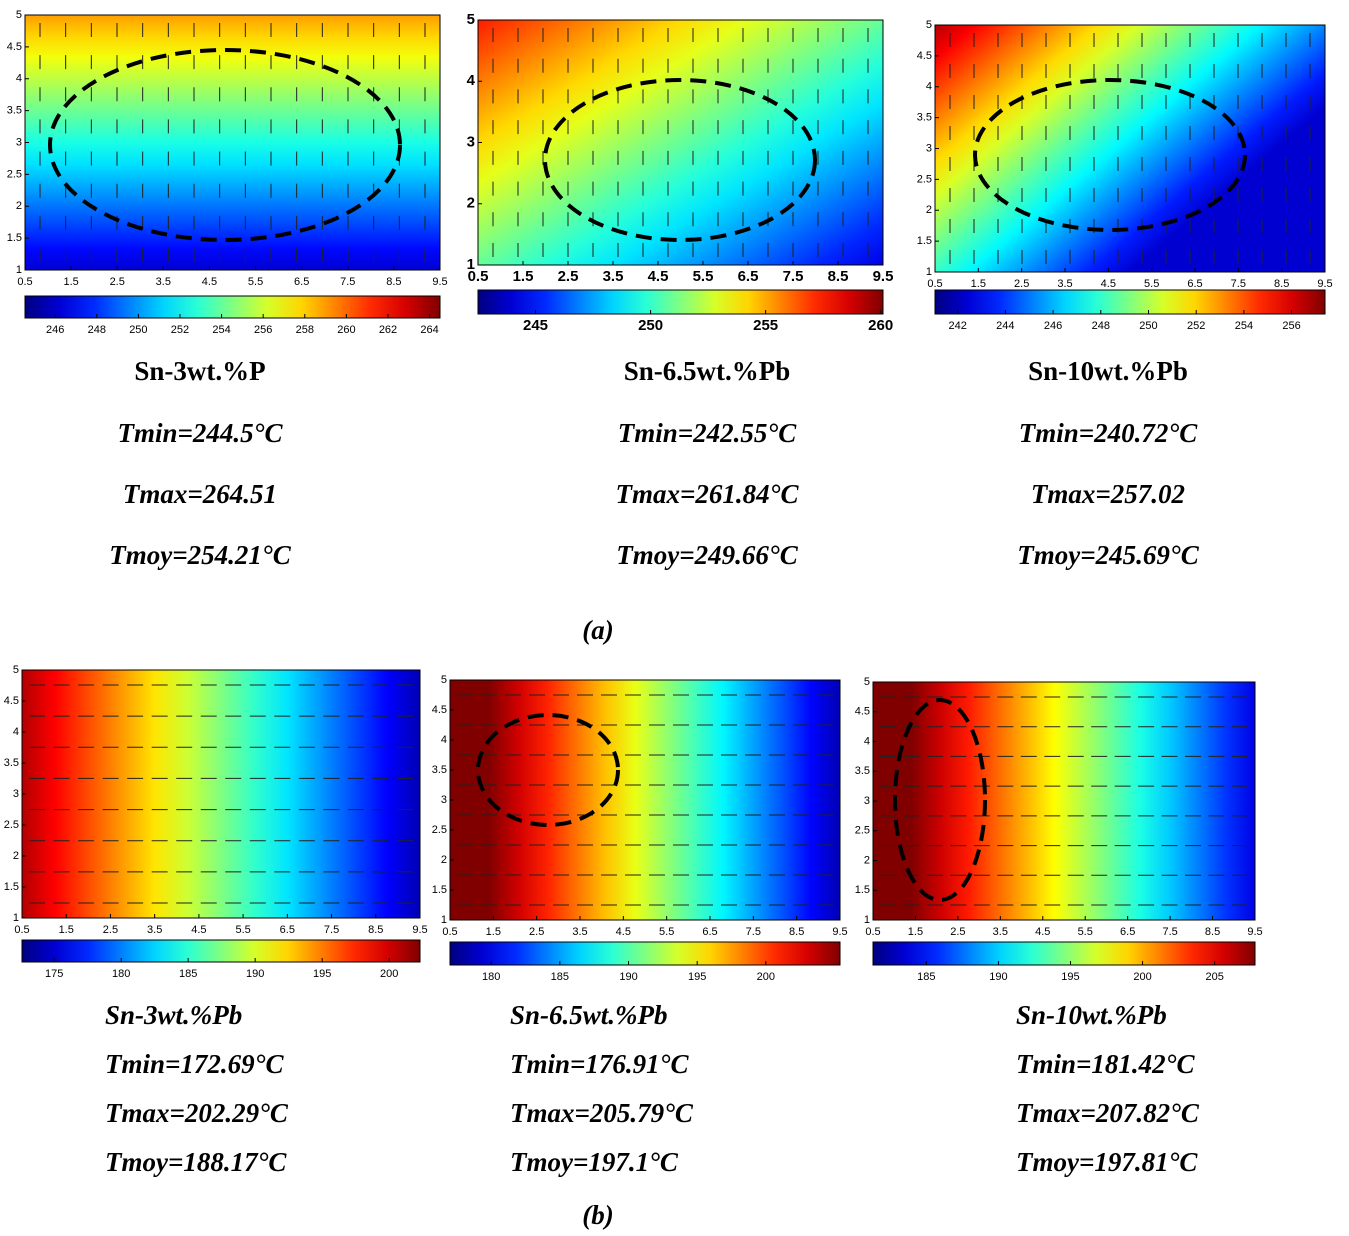  What do you see at coordinates (388, 330) in the screenshot?
I see `colorbar-tick-label: 262` at bounding box center [388, 330].